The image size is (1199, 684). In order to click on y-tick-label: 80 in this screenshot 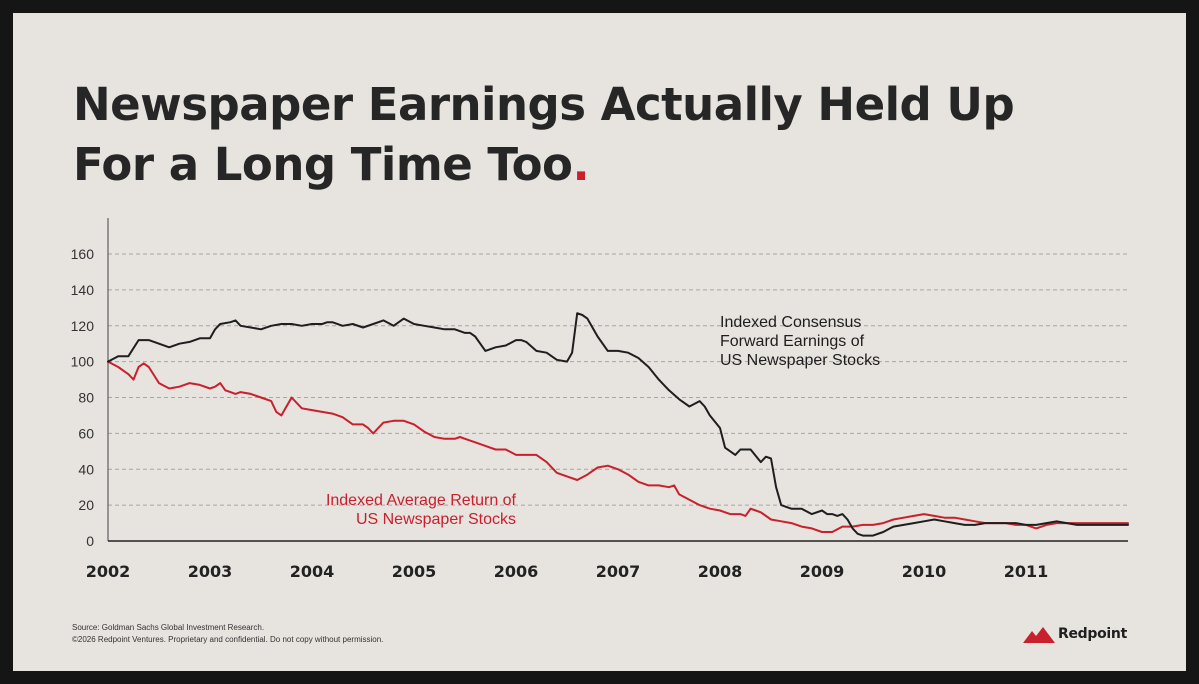, I will do `click(86, 398)`.